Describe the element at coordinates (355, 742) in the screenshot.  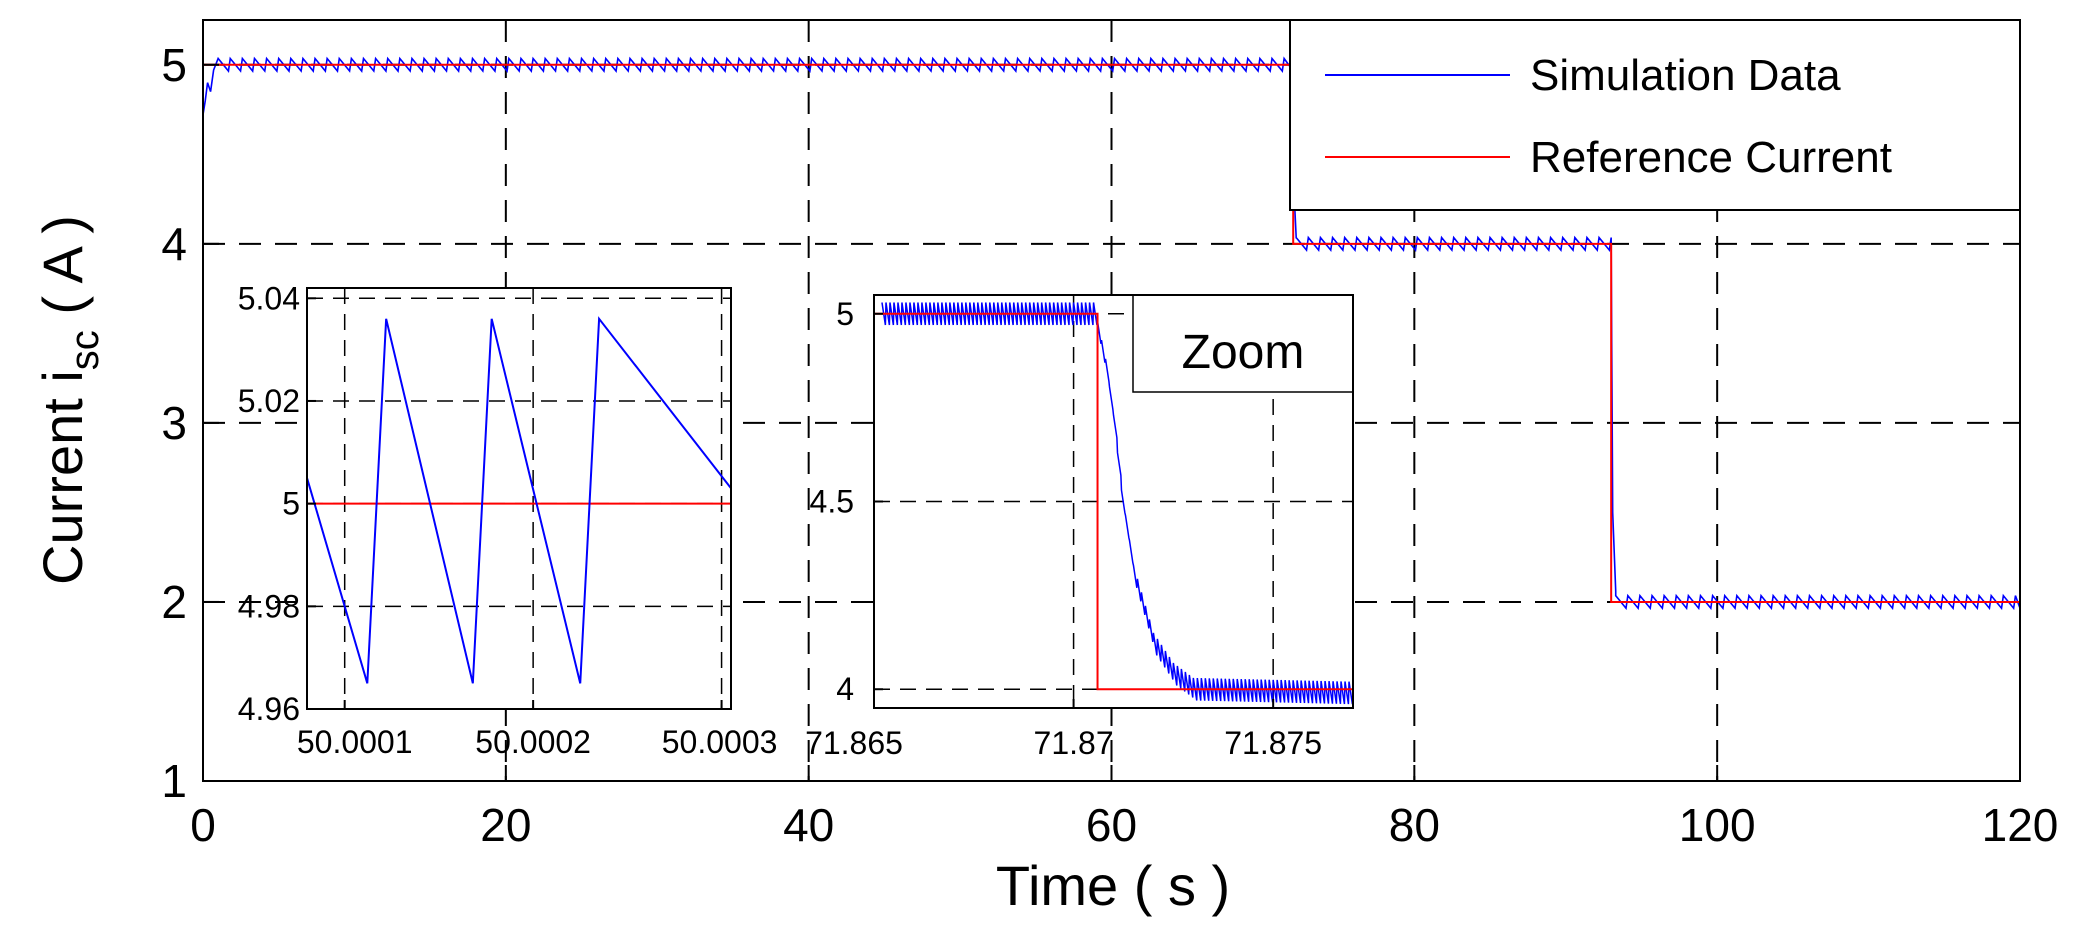
I see `x-tick-label: 50.0001` at that location.